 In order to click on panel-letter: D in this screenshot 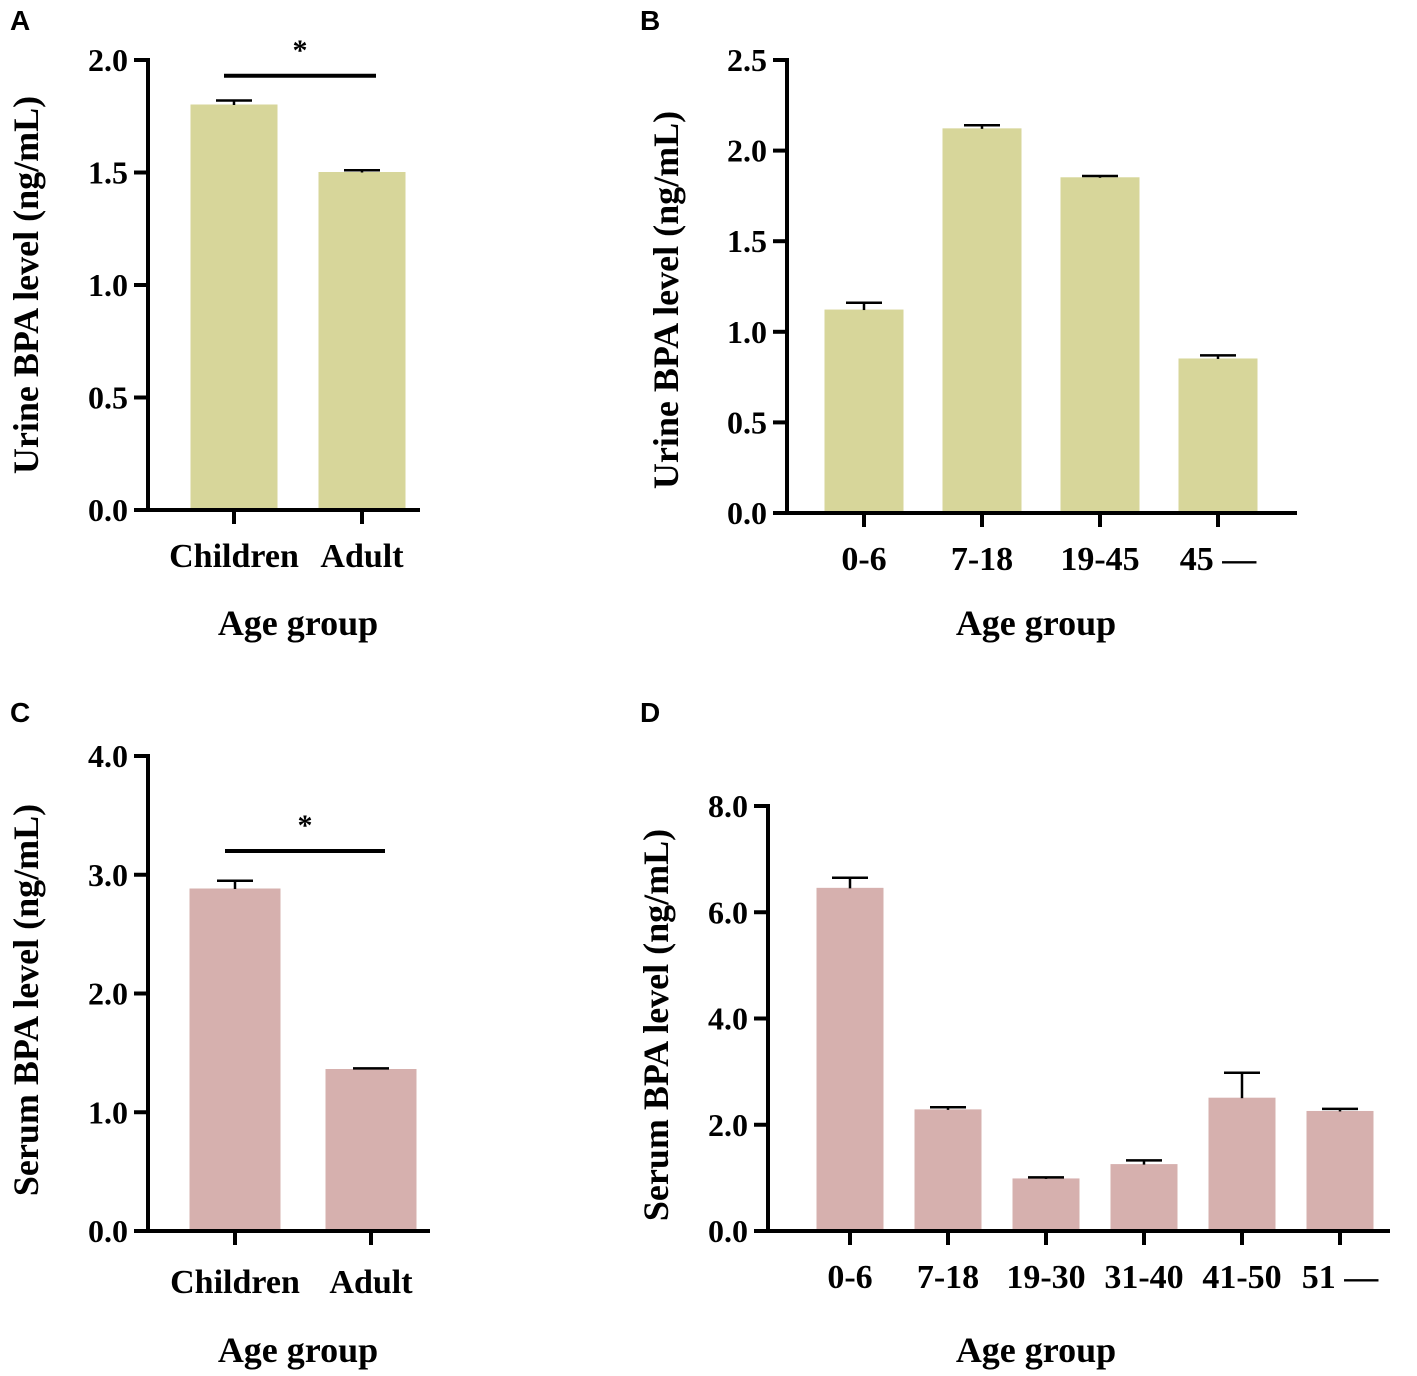, I will do `click(650, 712)`.